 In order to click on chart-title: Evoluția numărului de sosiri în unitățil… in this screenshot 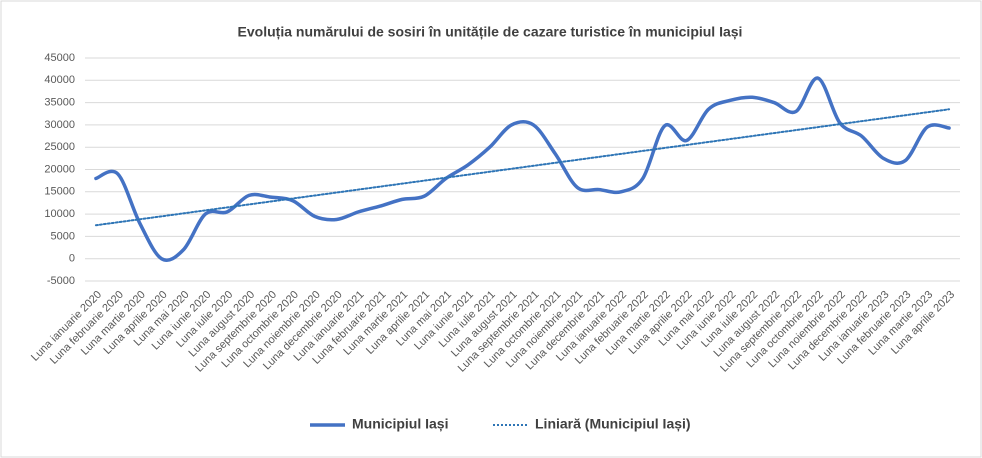, I will do `click(490, 32)`.